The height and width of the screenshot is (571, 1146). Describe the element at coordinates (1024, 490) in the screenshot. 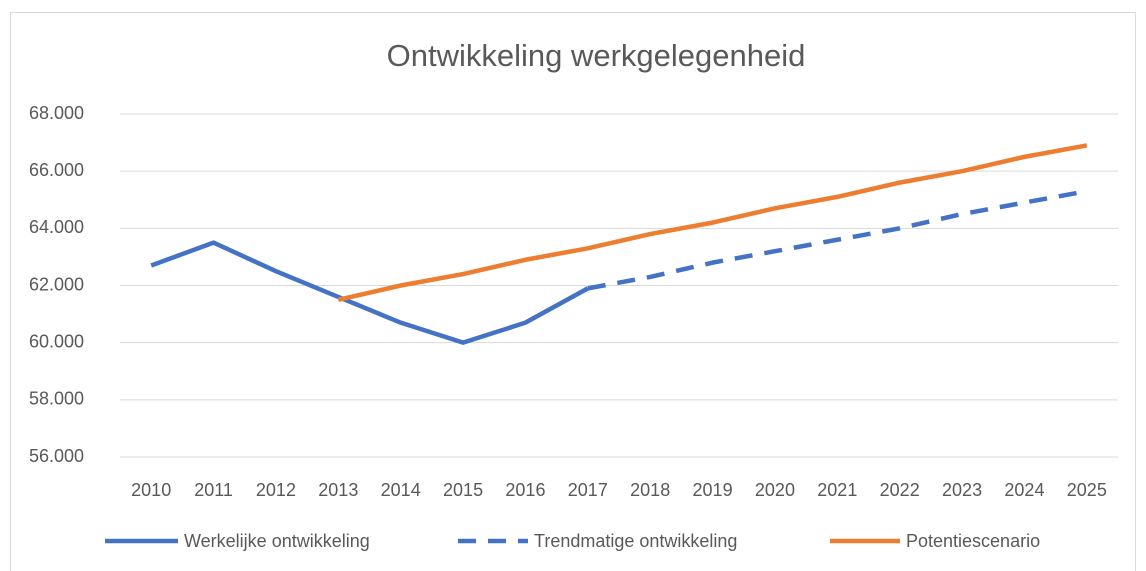

I see `x-tick-label: 2024` at that location.